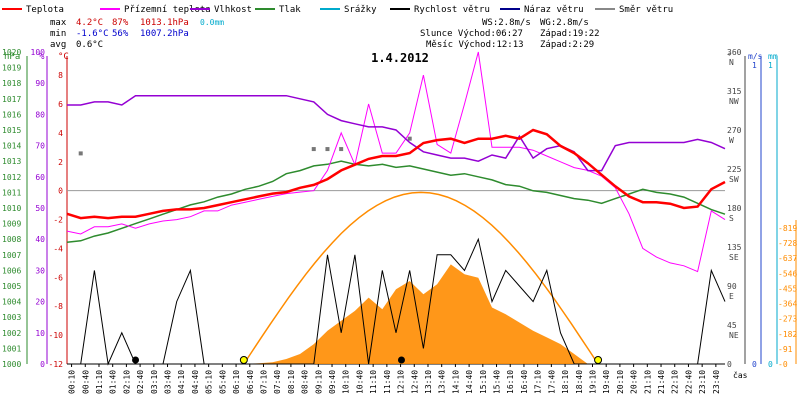 The width and height of the screenshot is (800, 400). Describe the element at coordinates (452, 10) in the screenshot. I see `legend-label: Rychlost větru` at that location.